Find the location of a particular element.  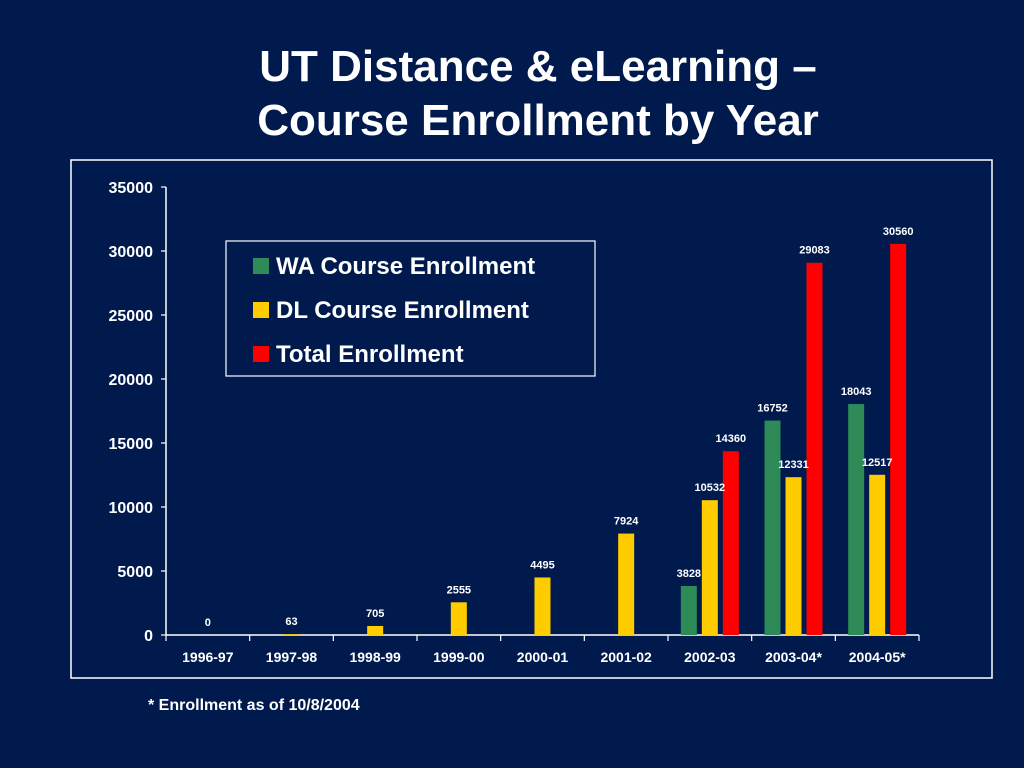

data-label: 63 is located at coordinates (291, 622).